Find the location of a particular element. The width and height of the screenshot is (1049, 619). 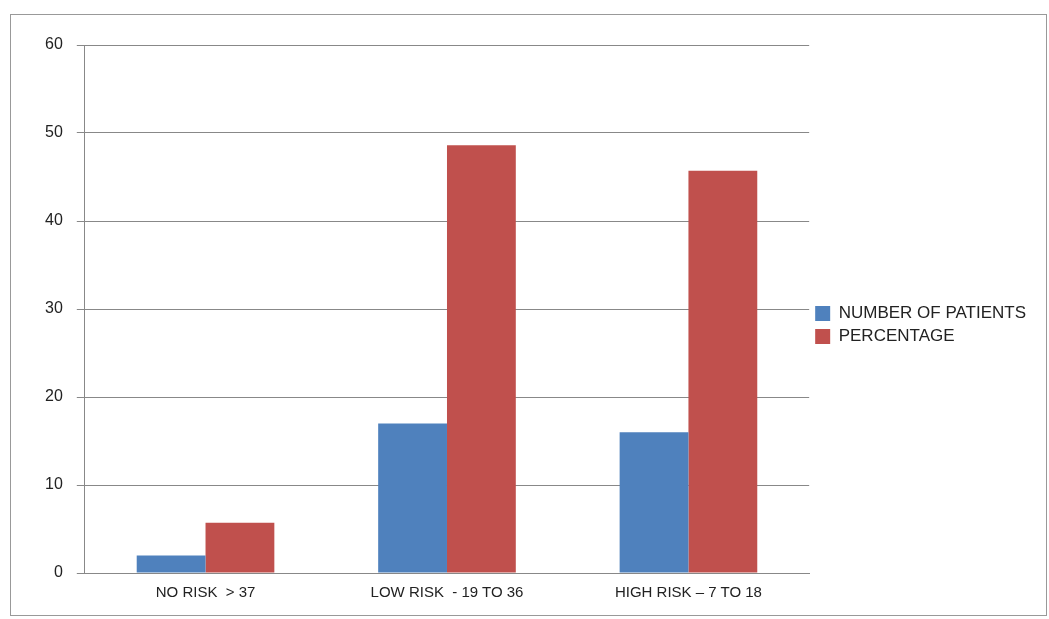

legend-label: PERCENTAGE is located at coordinates (896, 336).